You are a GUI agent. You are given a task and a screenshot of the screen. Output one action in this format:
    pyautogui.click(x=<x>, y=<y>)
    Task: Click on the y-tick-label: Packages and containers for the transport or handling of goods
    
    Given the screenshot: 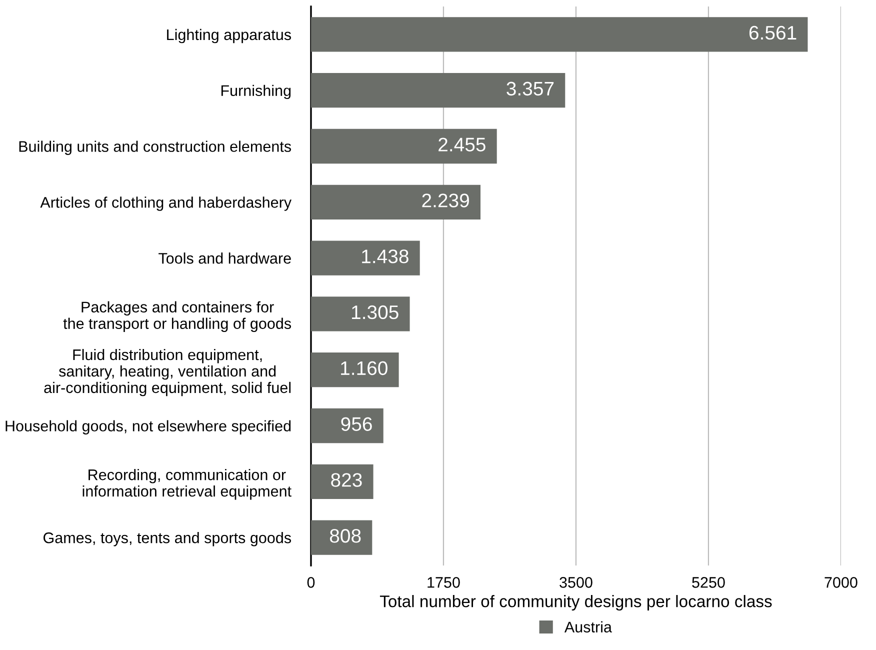 What is the action you would take?
    pyautogui.click(x=177, y=316)
    